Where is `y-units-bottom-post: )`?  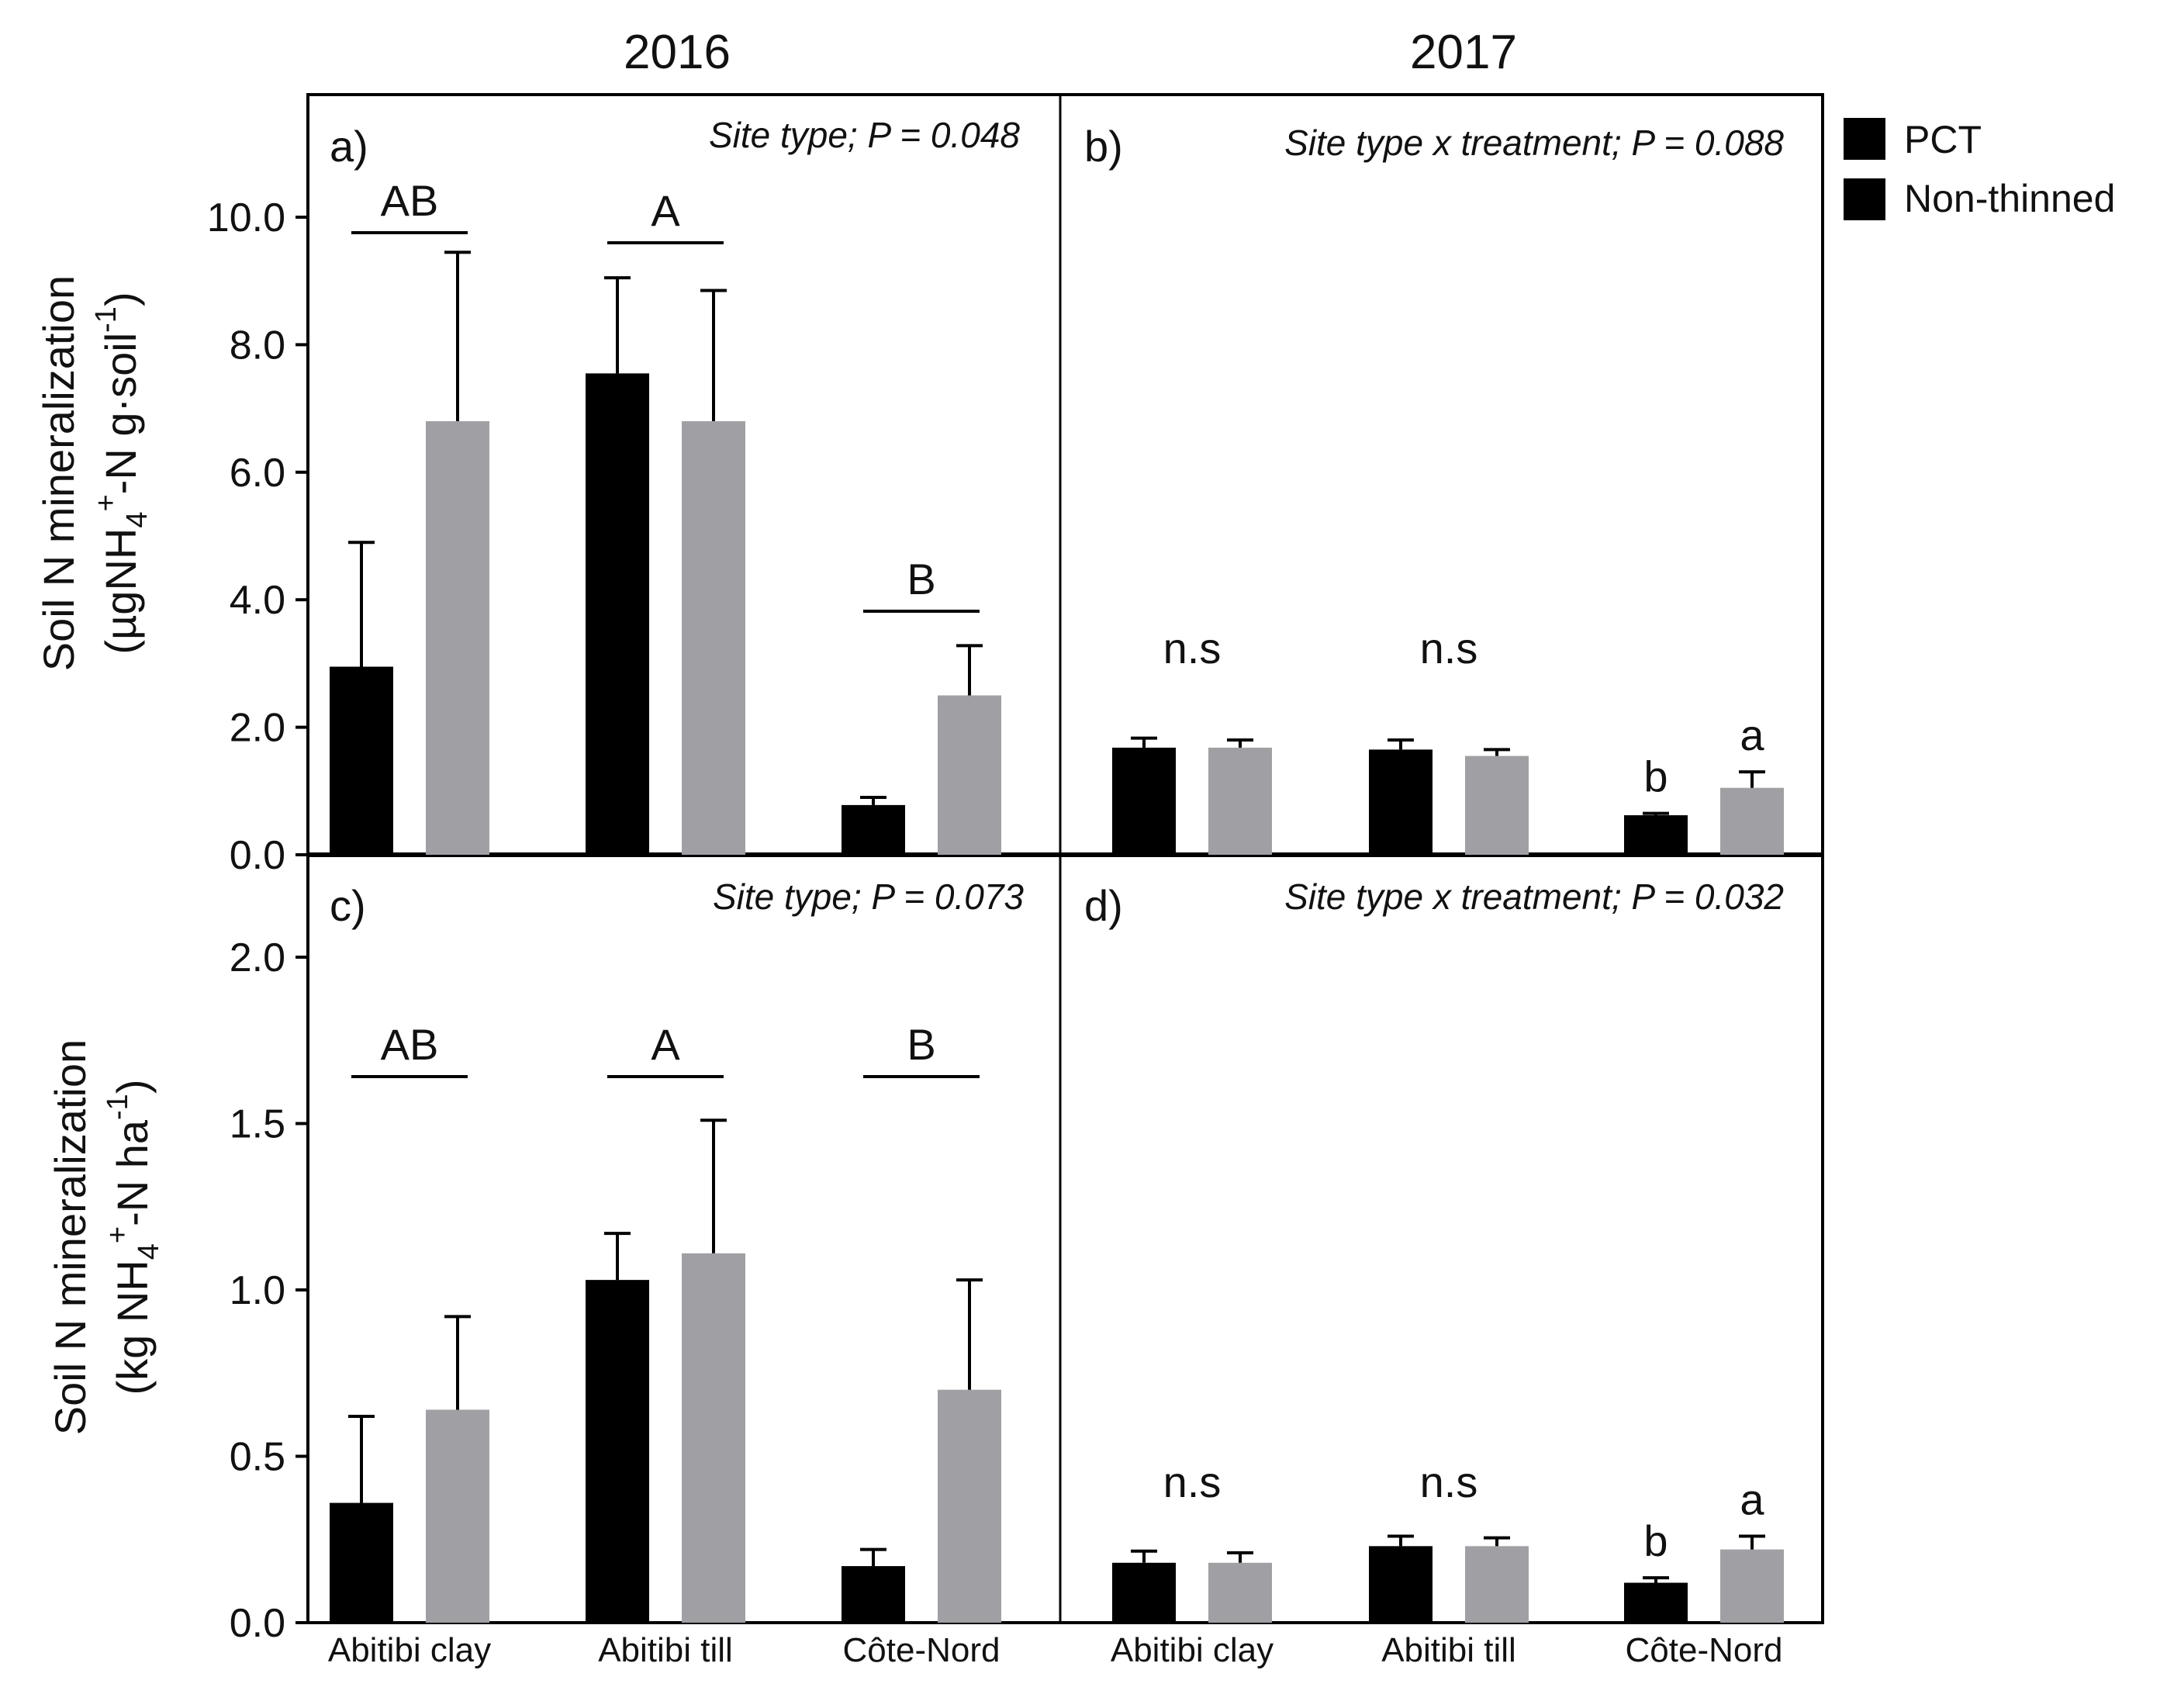 y-units-bottom-post: ) is located at coordinates (132, 1087).